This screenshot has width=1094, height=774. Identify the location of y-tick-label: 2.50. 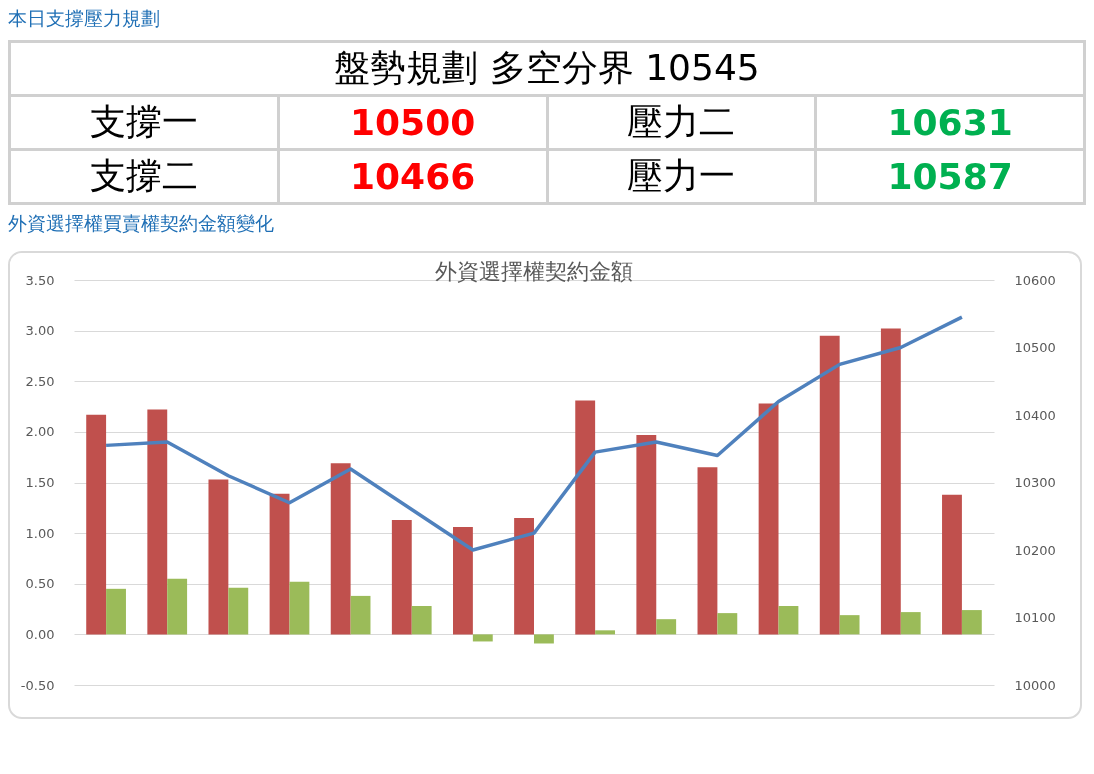
(40, 381).